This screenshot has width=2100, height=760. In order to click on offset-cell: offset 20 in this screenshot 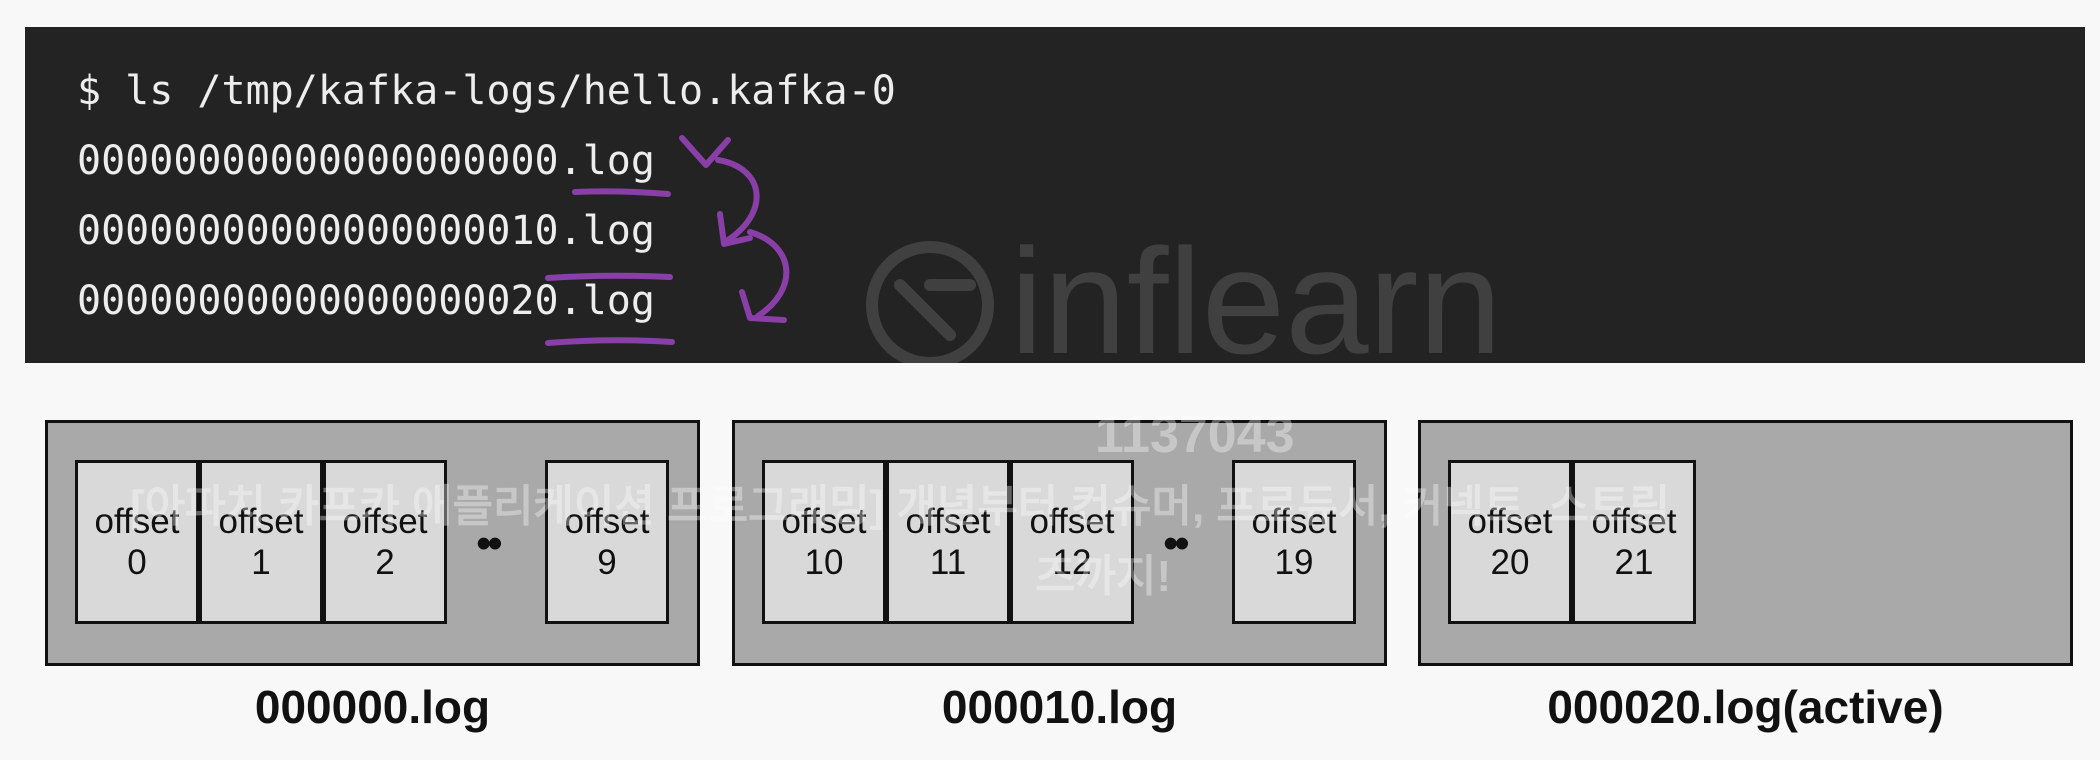, I will do `click(1510, 542)`.